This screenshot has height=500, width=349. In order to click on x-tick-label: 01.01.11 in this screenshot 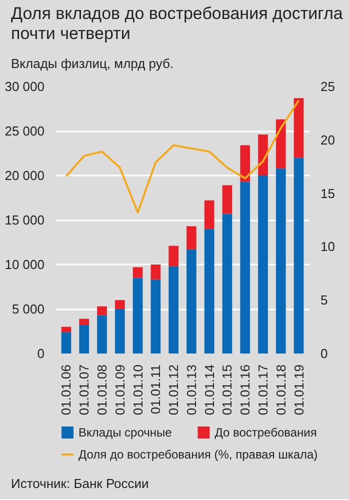, I will do `click(156, 389)`.